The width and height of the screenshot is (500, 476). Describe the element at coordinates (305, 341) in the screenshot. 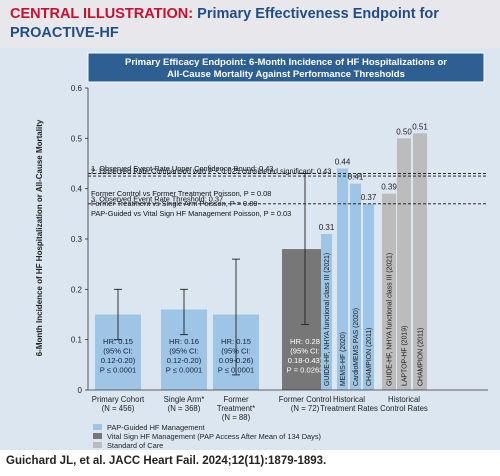

I see `hr-text-former-control-0: HR: 0.28` at that location.